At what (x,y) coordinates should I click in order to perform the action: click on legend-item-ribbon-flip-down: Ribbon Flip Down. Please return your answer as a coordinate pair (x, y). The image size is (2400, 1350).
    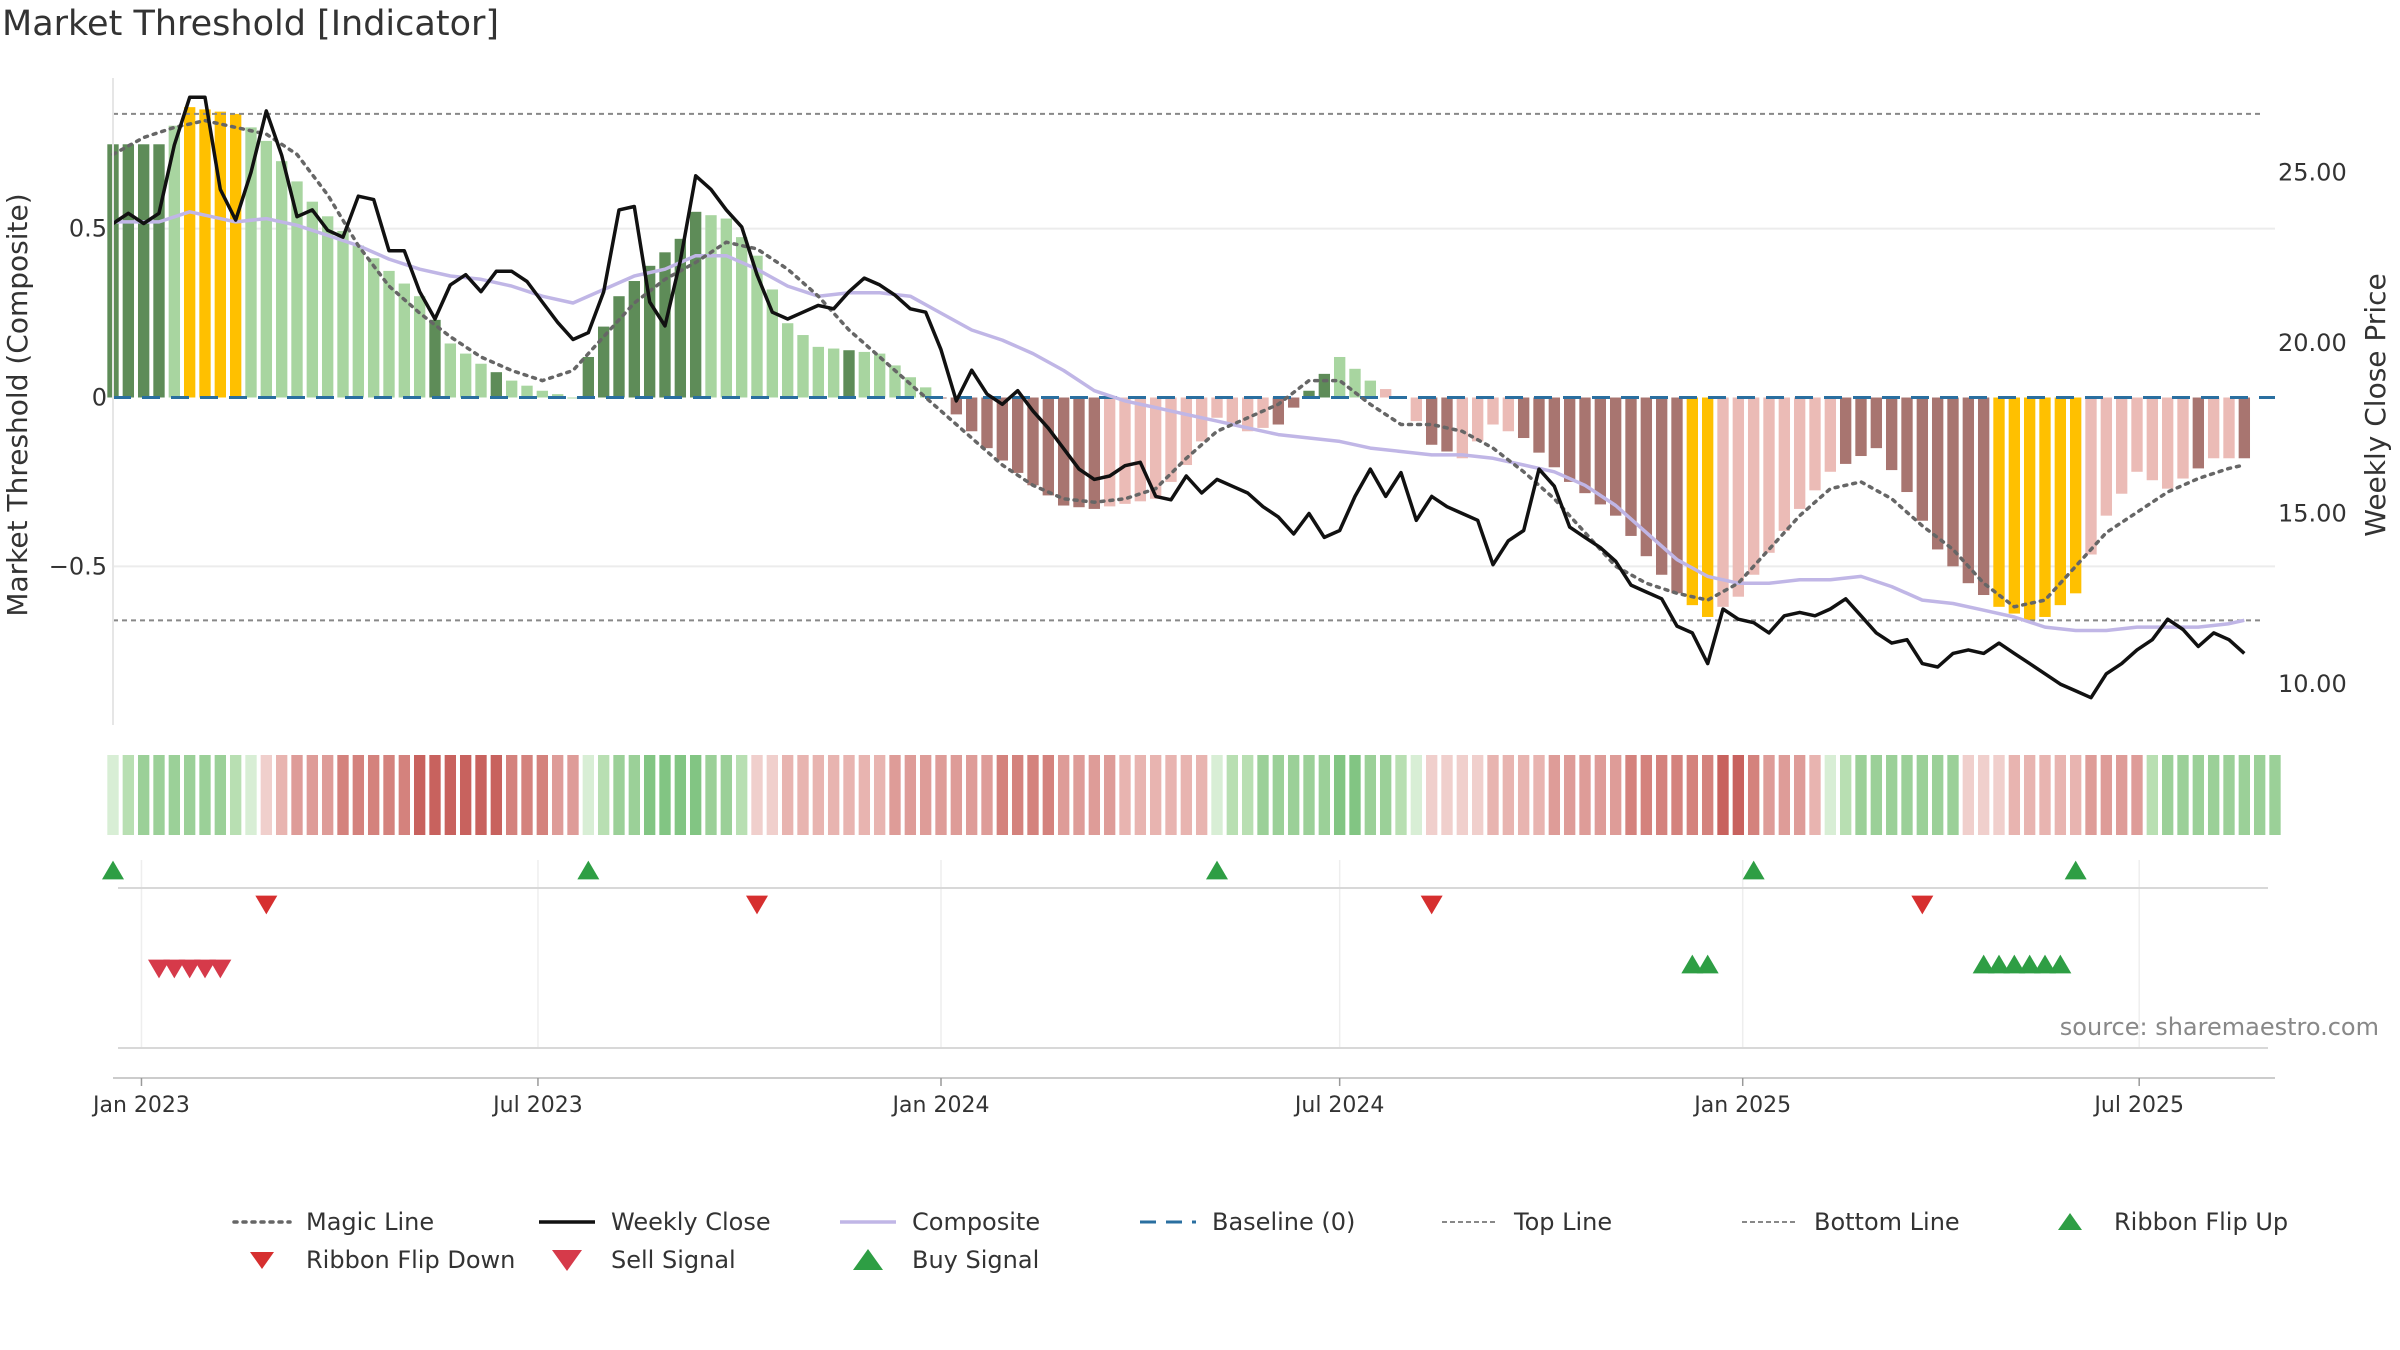
    Looking at the image, I should click on (373, 1260).